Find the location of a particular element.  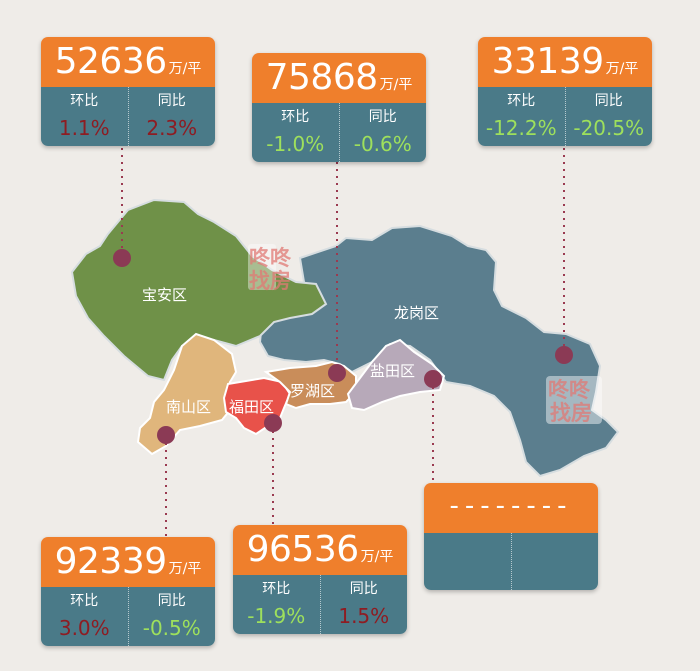

mom-column: 环比 1.1% is located at coordinates (84, 116).